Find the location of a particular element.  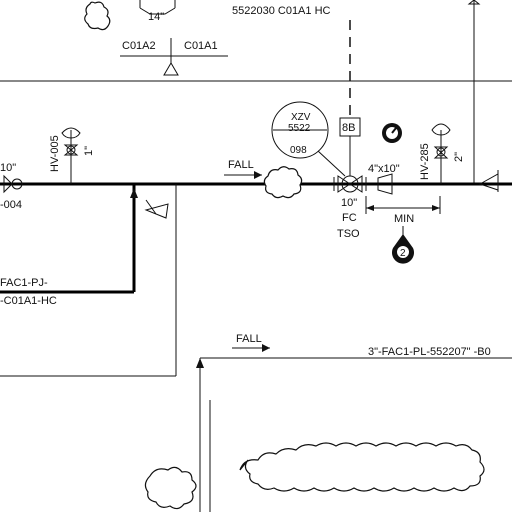

top-reducer: 14" is located at coordinates (157, 11).